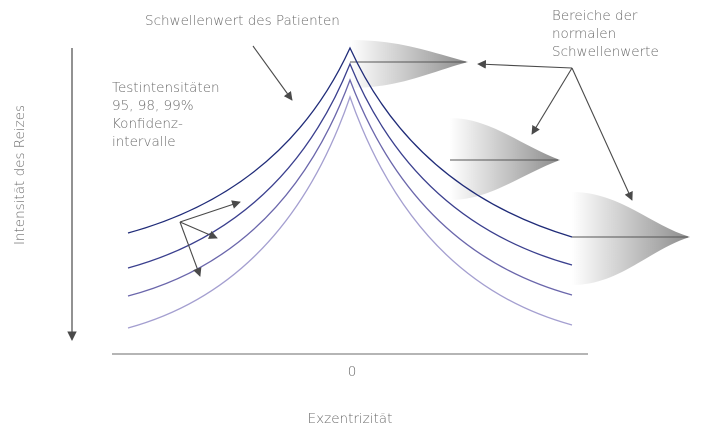 This screenshot has height=432, width=701. Describe the element at coordinates (166, 88) in the screenshot. I see `test-intensities-label: Testintensitäten` at that location.